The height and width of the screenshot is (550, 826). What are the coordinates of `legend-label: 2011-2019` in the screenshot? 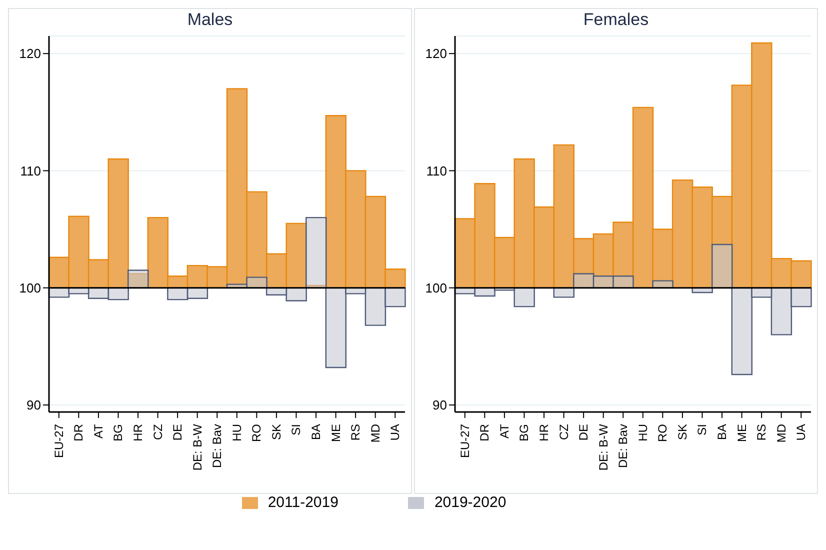 It's located at (303, 502).